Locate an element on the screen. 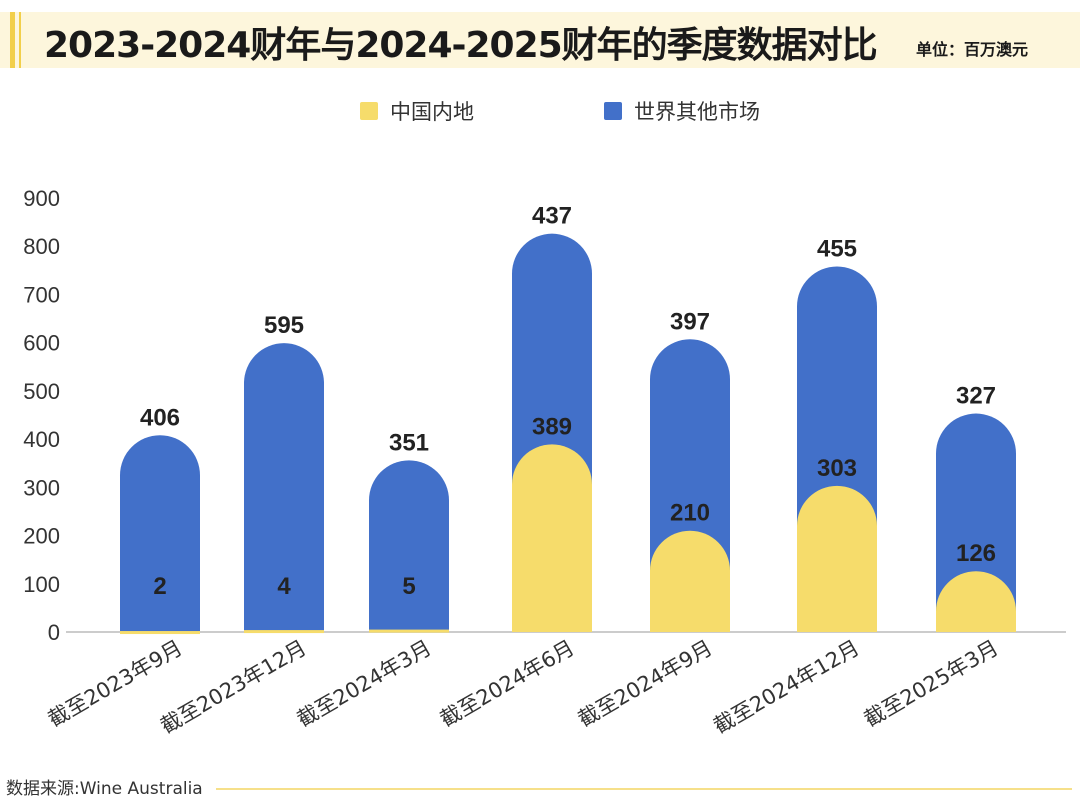 This screenshot has width=1080, height=799. legend-item-rest-of-world: 世界其他市场 is located at coordinates (682, 111).